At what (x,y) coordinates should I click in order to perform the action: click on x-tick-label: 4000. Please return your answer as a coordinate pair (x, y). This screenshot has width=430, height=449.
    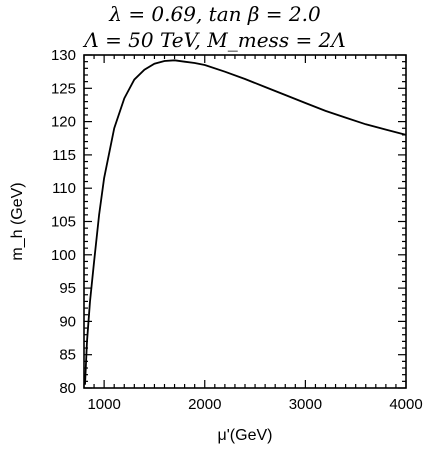
    Looking at the image, I should click on (405, 404).